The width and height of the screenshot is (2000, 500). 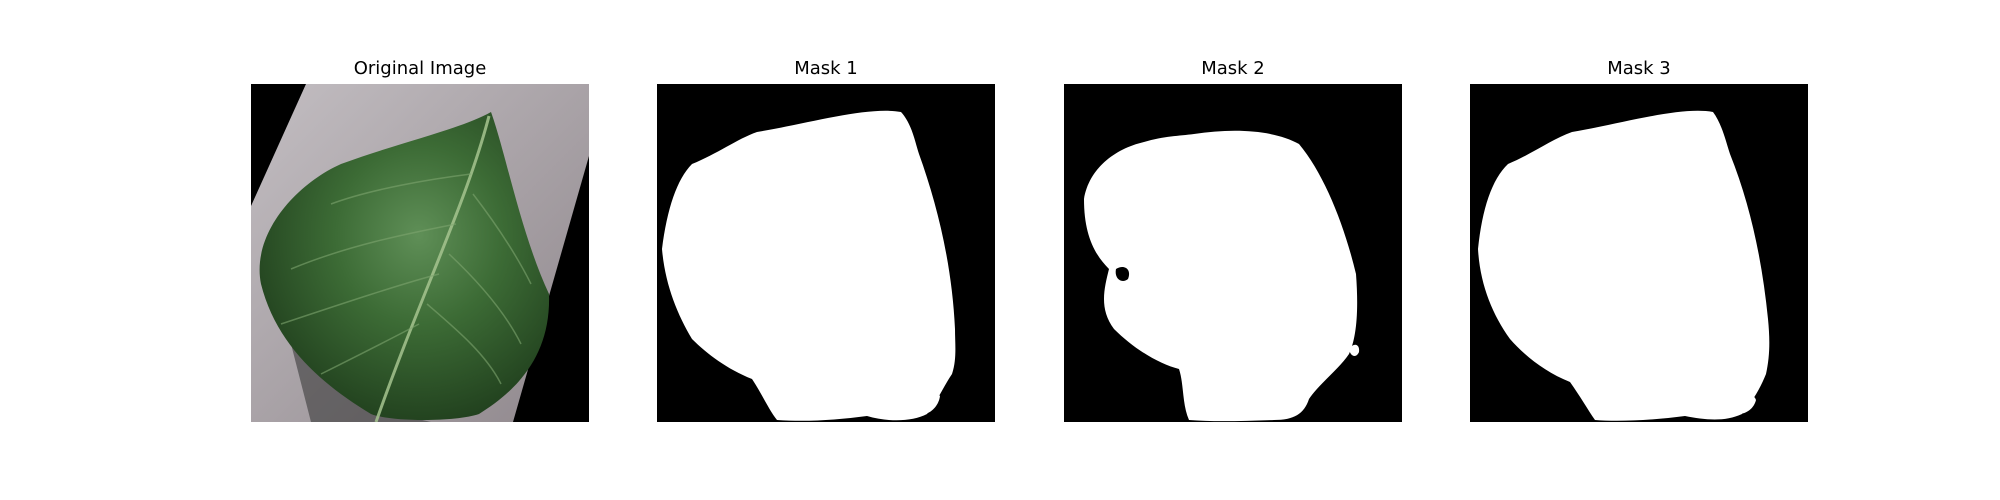 I want to click on panel-title: Mask 3, so click(x=1639, y=68).